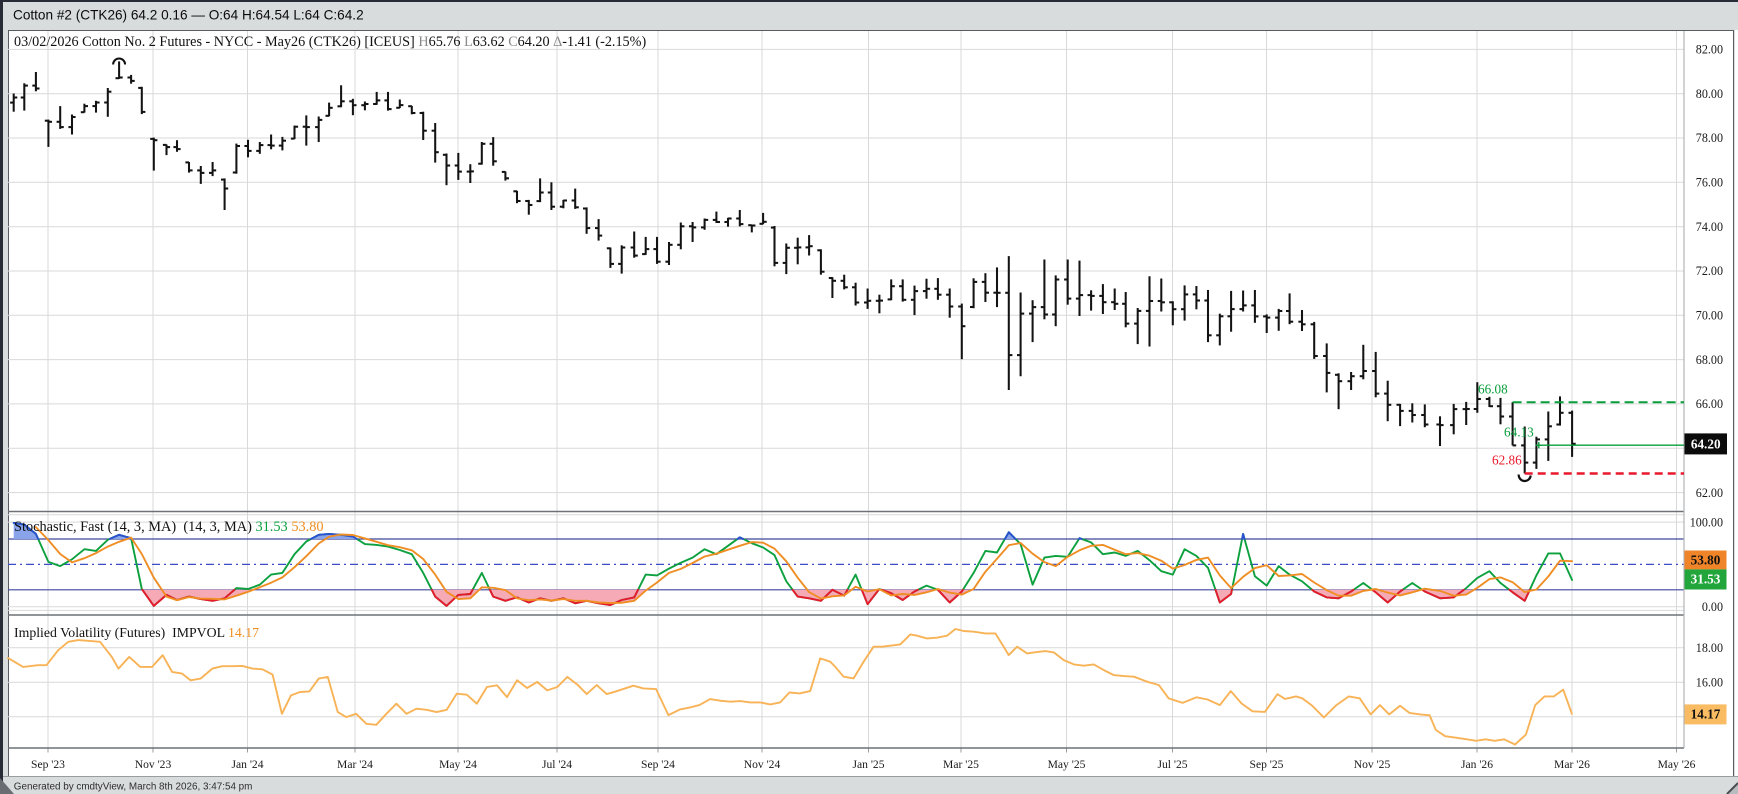 This screenshot has height=794, width=1738. I want to click on svg-text: Mar '25, so click(961, 764).